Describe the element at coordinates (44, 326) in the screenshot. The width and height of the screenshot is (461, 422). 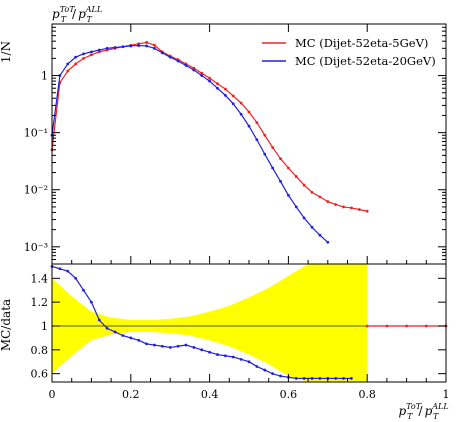
I see `ratio-ytick-label: 1` at that location.